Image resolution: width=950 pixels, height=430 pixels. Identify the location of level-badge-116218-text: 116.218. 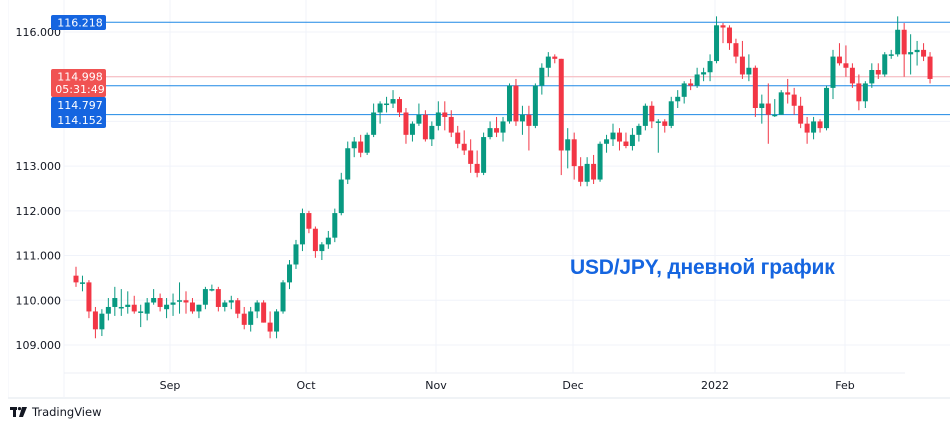
(80, 23).